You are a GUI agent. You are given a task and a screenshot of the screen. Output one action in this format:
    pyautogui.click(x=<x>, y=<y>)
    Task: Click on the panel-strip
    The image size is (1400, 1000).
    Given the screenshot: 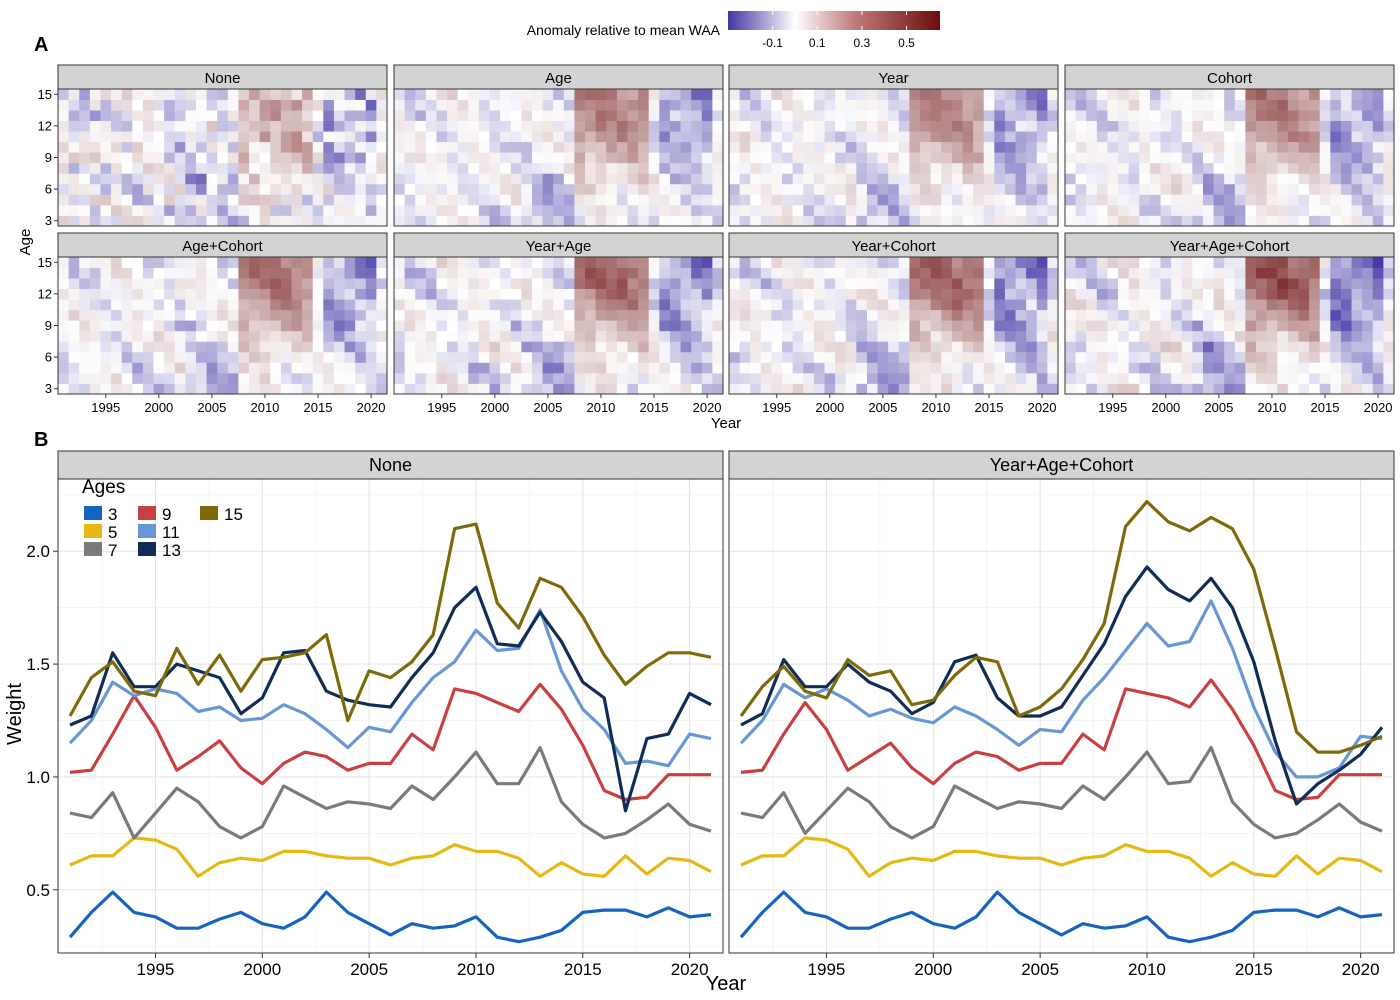 What is the action you would take?
    pyautogui.click(x=1229, y=77)
    